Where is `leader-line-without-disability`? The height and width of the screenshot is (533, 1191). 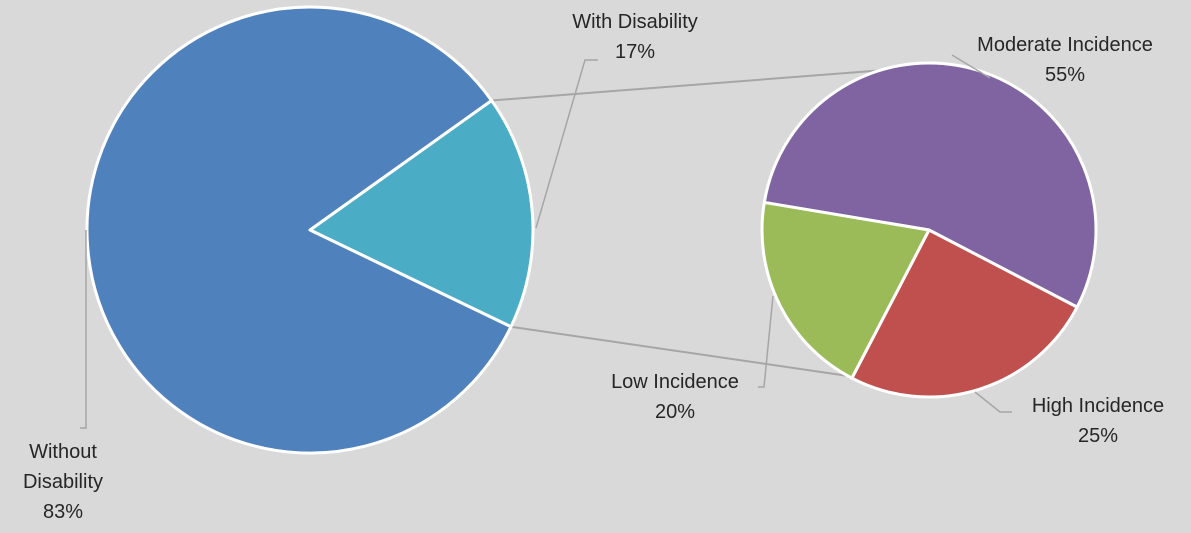 leader-line-without-disability is located at coordinates (83, 329).